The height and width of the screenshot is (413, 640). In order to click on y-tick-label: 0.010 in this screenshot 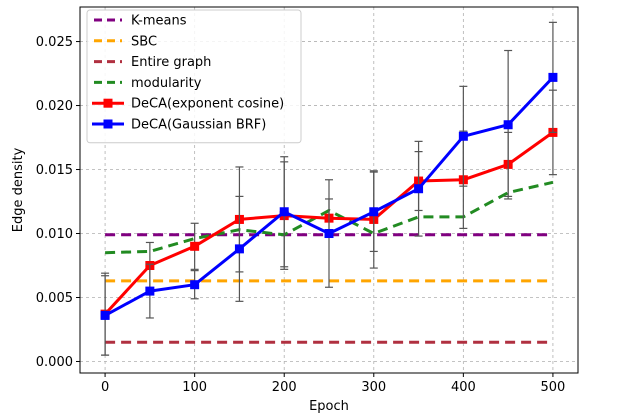, I will do `click(54, 234)`.